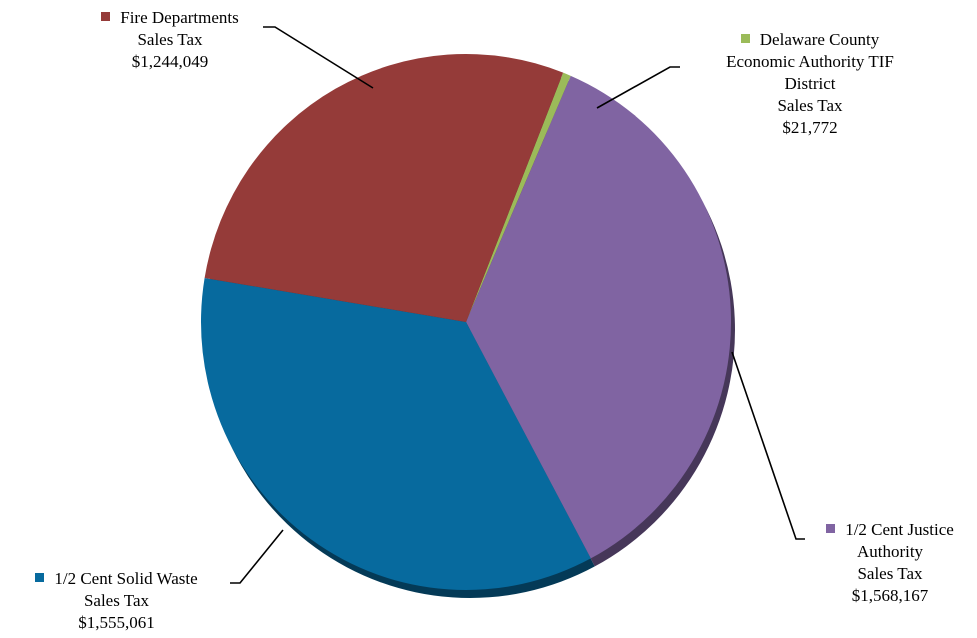 This screenshot has width=977, height=638. I want to click on solid-waste-swatch, so click(40, 577).